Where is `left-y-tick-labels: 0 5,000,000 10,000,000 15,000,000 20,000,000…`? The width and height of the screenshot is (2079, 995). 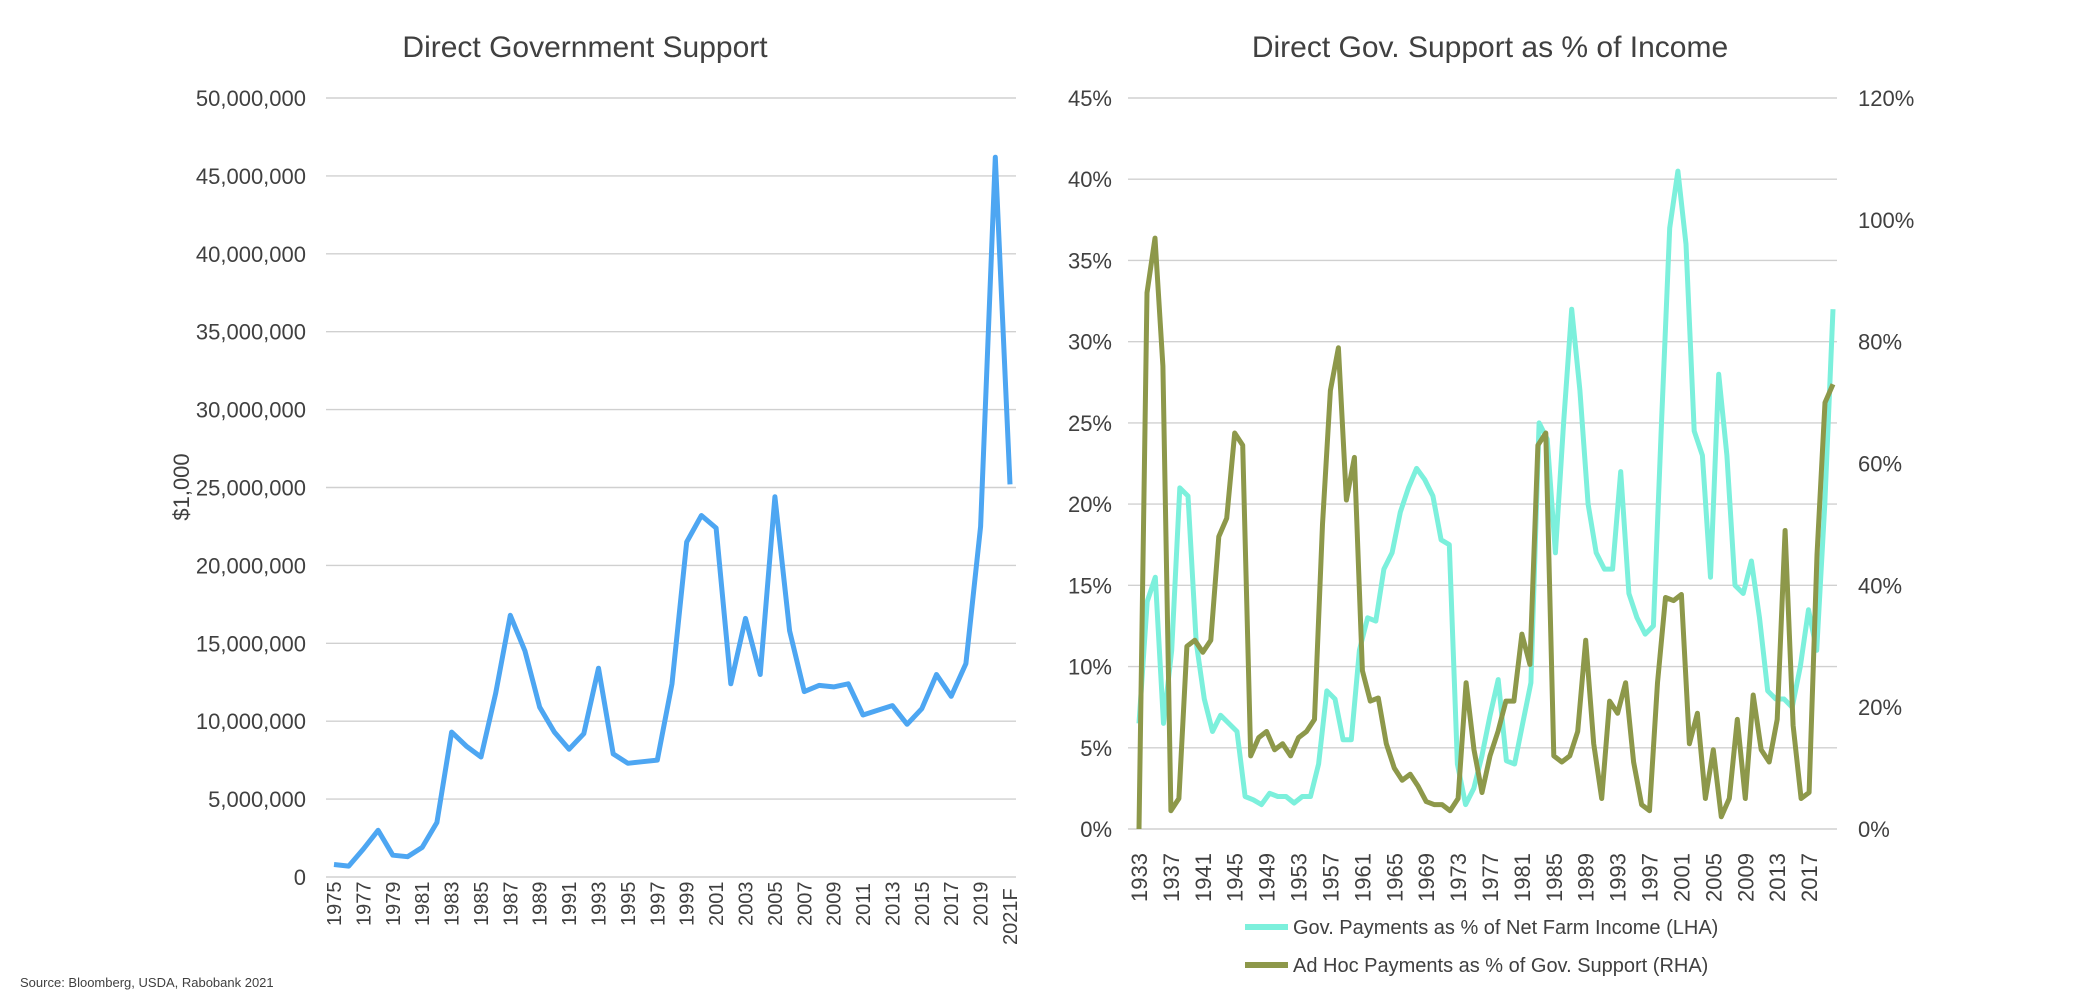
left-y-tick-labels: 0 5,000,000 10,000,000 15,000,000 20,000,000… is located at coordinates (251, 488).